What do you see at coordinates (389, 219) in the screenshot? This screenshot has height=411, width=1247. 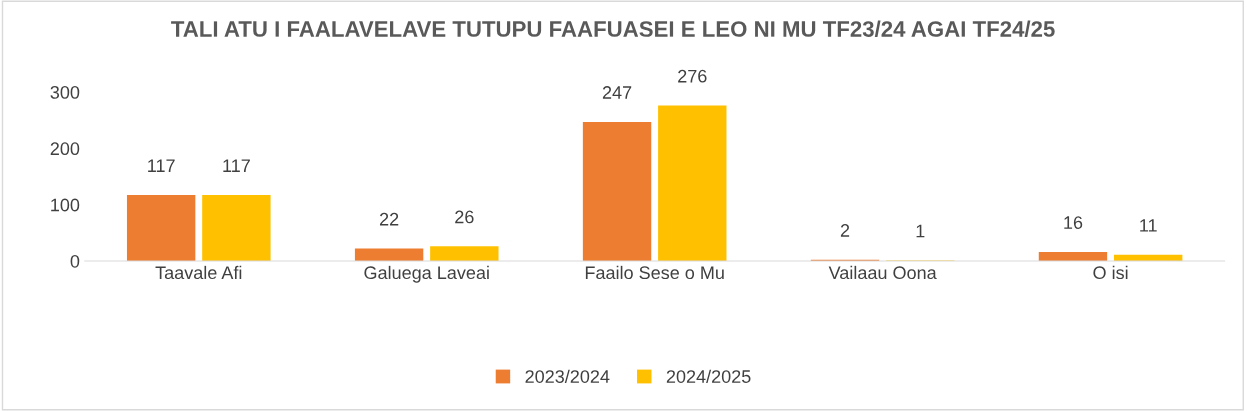 I see `data-label: 22` at bounding box center [389, 219].